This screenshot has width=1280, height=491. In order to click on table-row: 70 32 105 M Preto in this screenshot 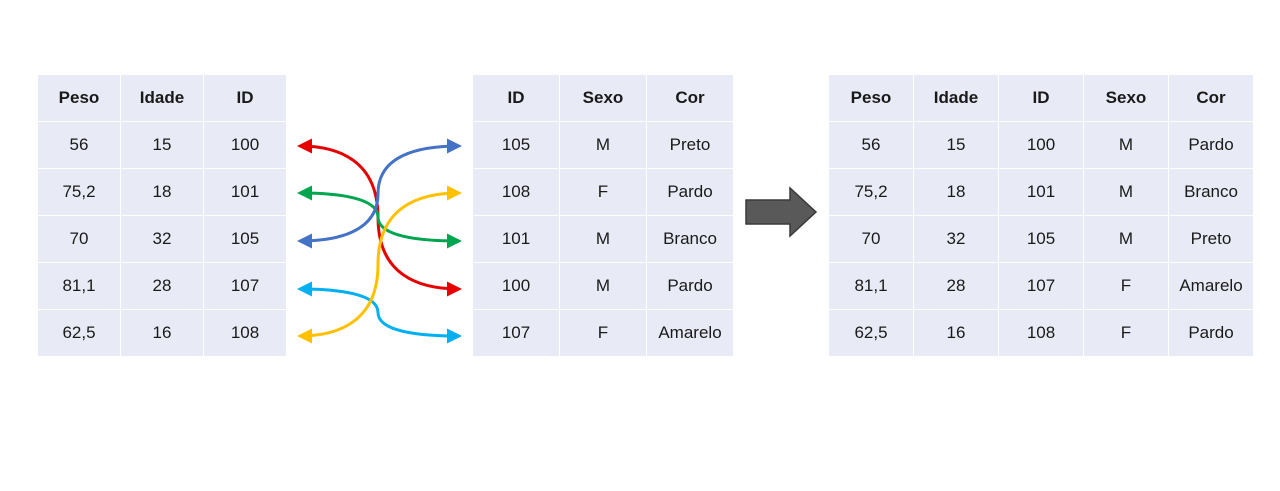, I will do `click(1041, 239)`.